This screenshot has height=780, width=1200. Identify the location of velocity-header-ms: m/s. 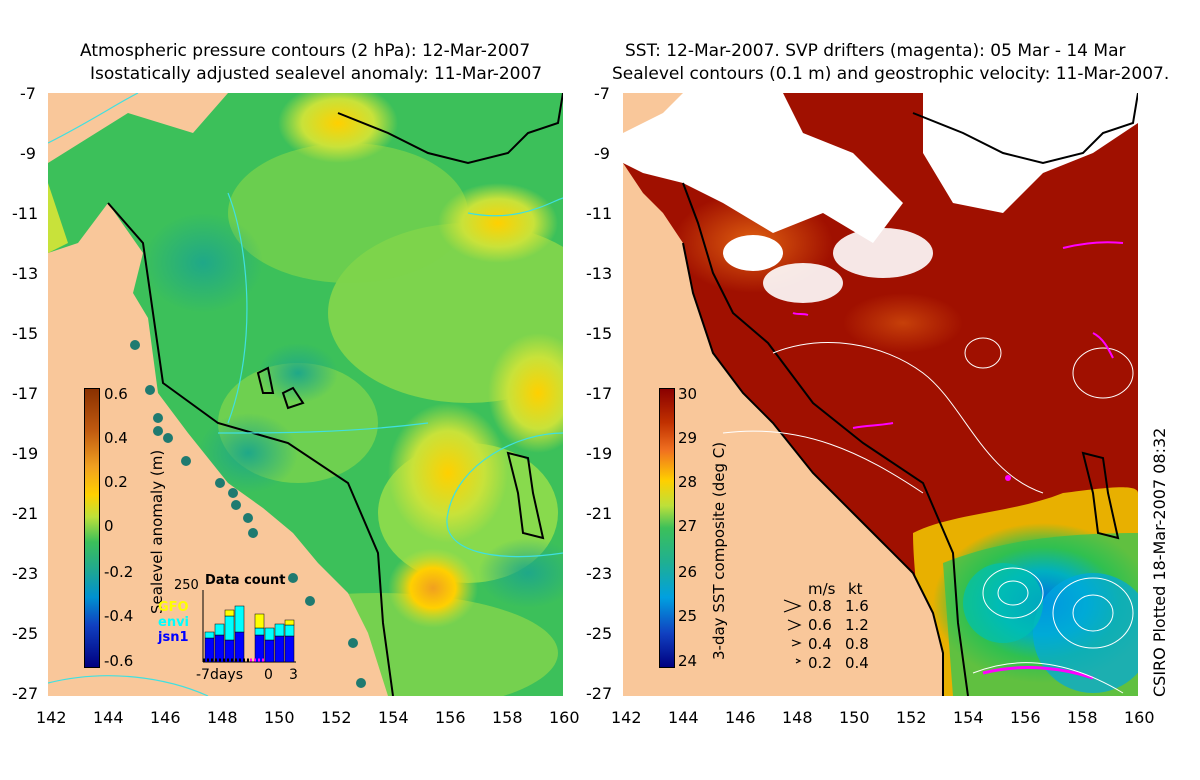
(822, 589).